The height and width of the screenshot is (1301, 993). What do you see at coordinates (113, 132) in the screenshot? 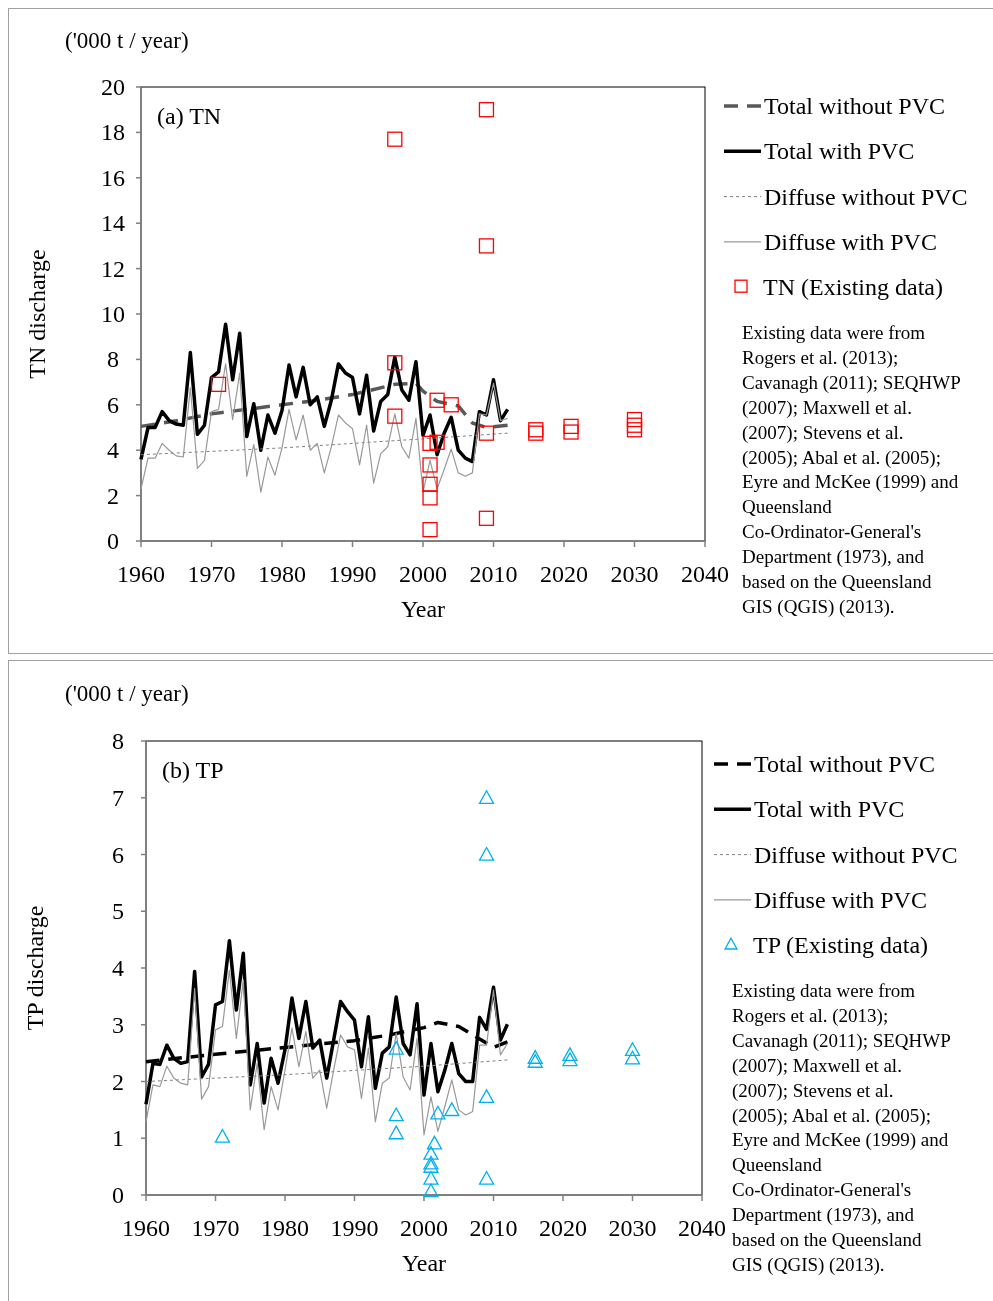
I see `y-tick-label: 18` at bounding box center [113, 132].